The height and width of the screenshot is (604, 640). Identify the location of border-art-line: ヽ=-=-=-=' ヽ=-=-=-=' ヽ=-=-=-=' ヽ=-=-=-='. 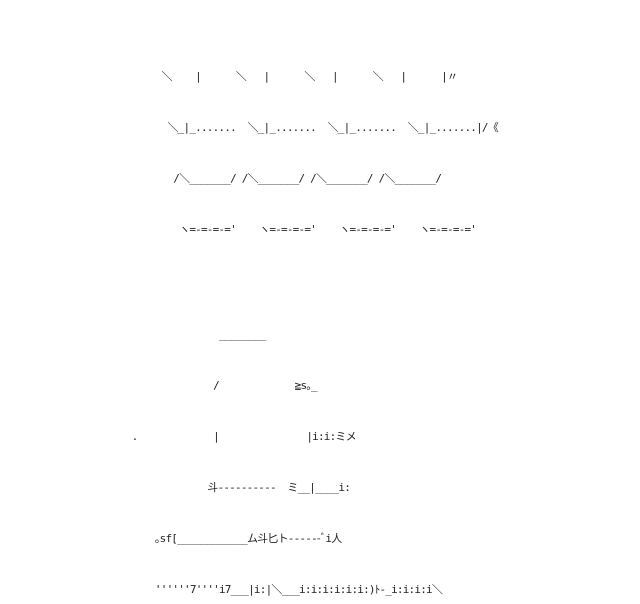
(313, 229).